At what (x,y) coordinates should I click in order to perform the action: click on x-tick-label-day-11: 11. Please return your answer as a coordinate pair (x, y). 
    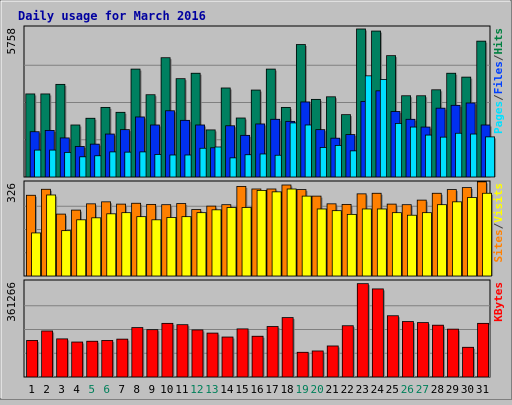
    Looking at the image, I should click on (181, 389).